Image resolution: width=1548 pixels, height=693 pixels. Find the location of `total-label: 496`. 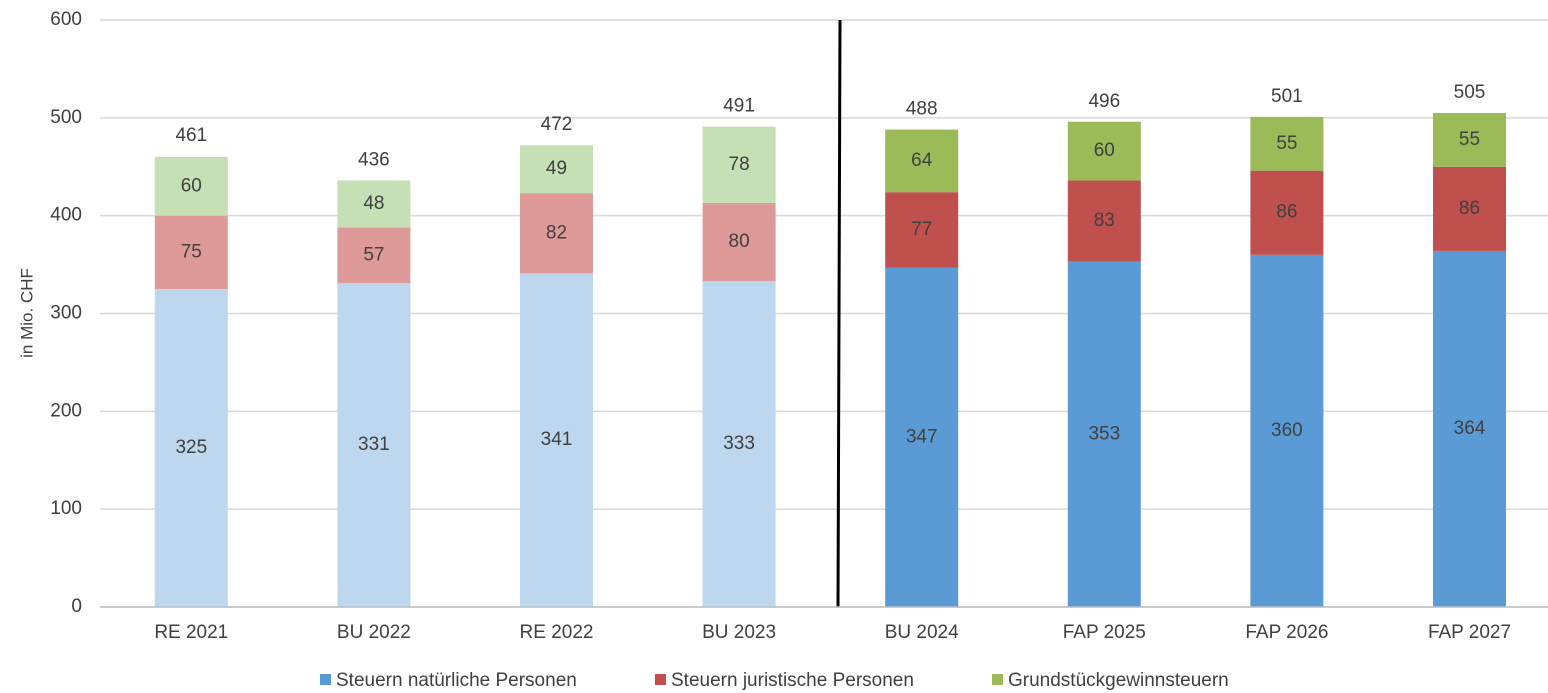

total-label: 496 is located at coordinates (1104, 101).